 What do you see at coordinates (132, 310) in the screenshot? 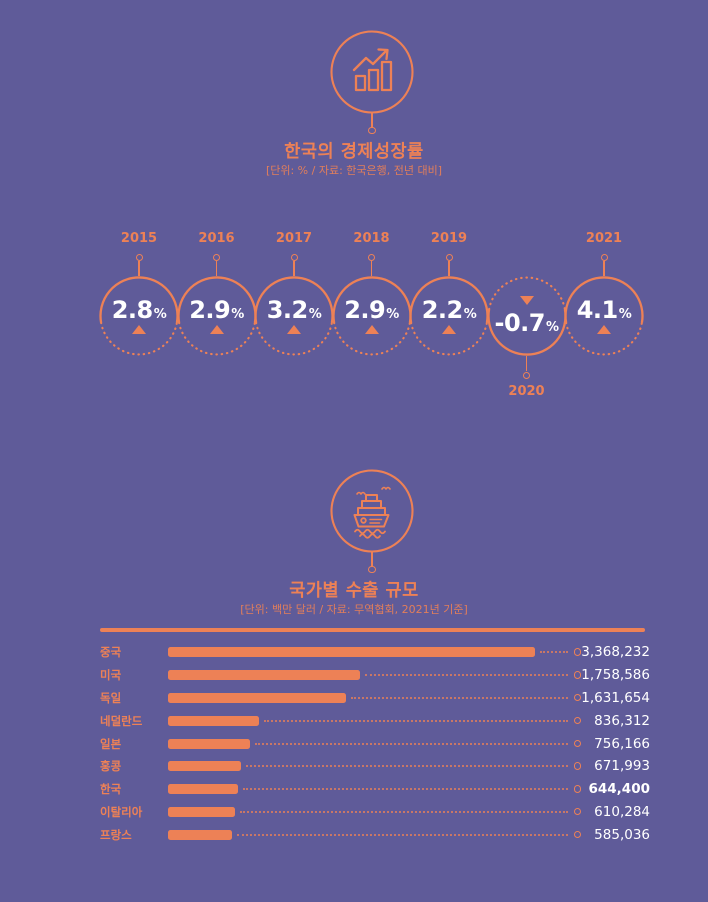
I see `growth-number: 2.8` at bounding box center [132, 310].